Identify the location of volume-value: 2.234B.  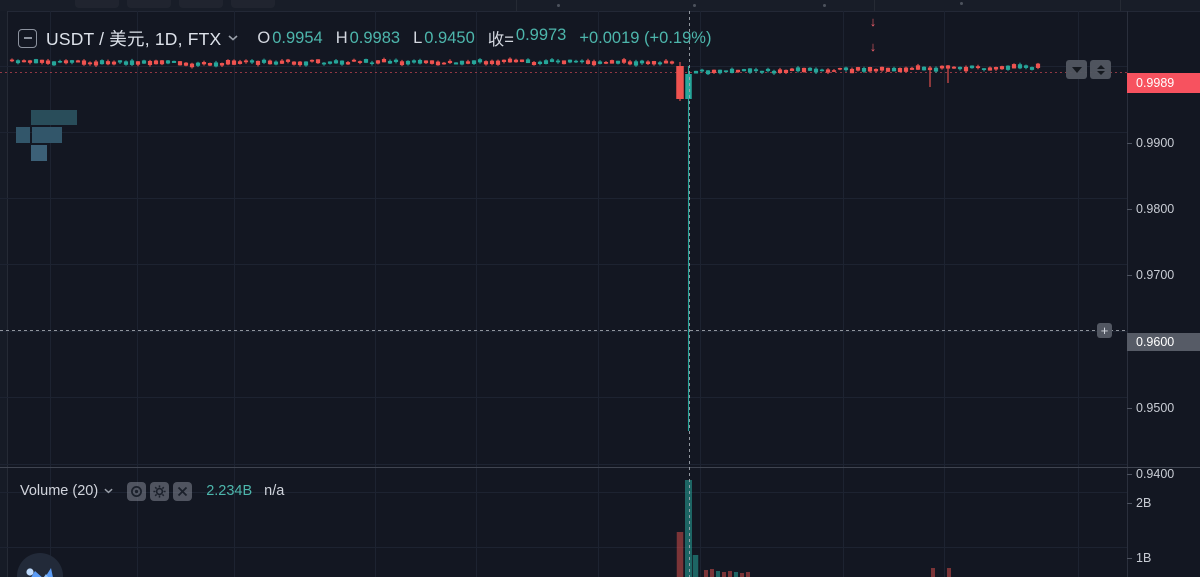
(229, 491).